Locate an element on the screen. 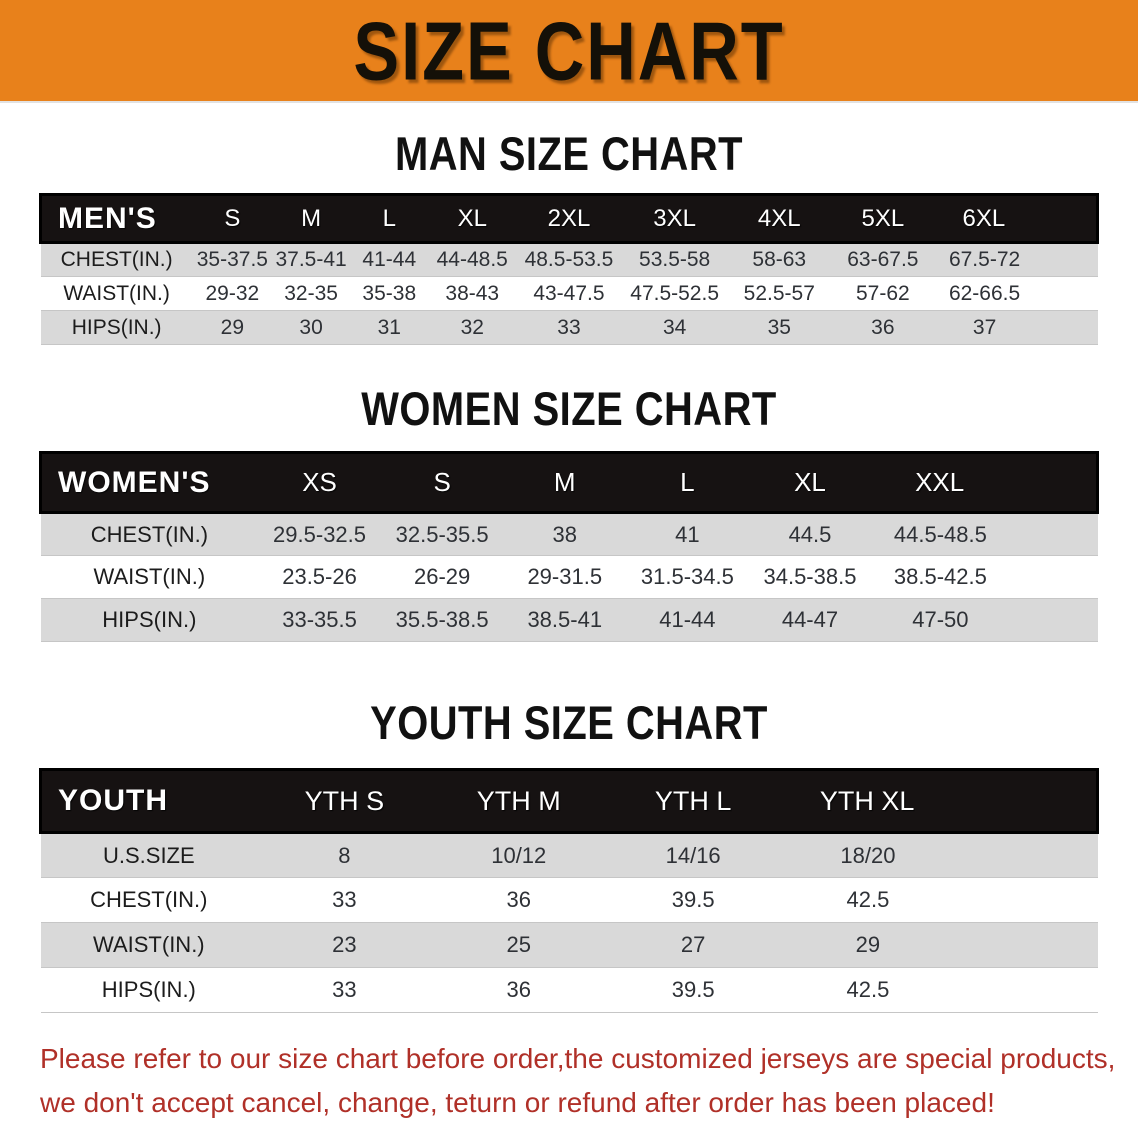 This screenshot has width=1138, height=1132. column-header: YTH M is located at coordinates (518, 801).